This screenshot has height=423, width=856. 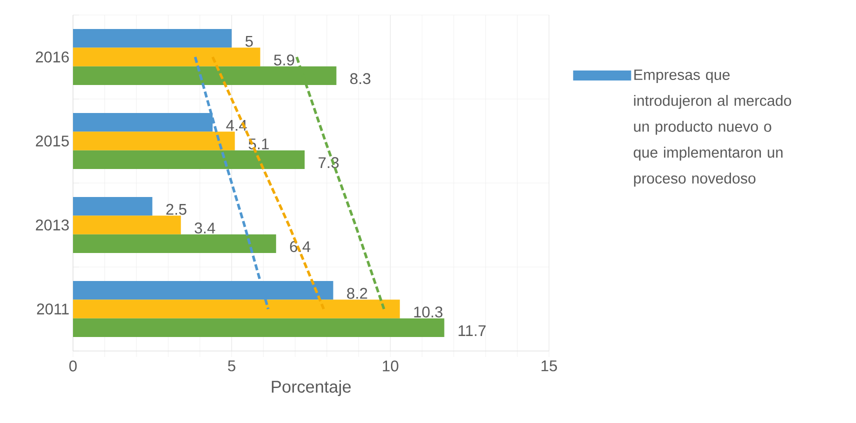 What do you see at coordinates (713, 128) in the screenshot?
I see `legend-label: Empresas que introdujeron al mercado un producto nuevo o que implementaron un proceso novedoso` at bounding box center [713, 128].